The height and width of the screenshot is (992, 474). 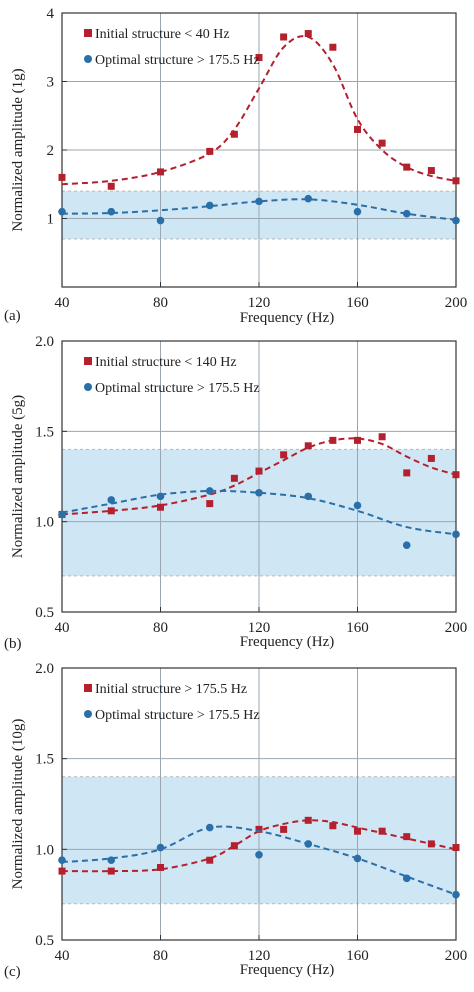 What do you see at coordinates (44, 760) in the screenshot?
I see `y-tick-label: 1.5` at bounding box center [44, 760].